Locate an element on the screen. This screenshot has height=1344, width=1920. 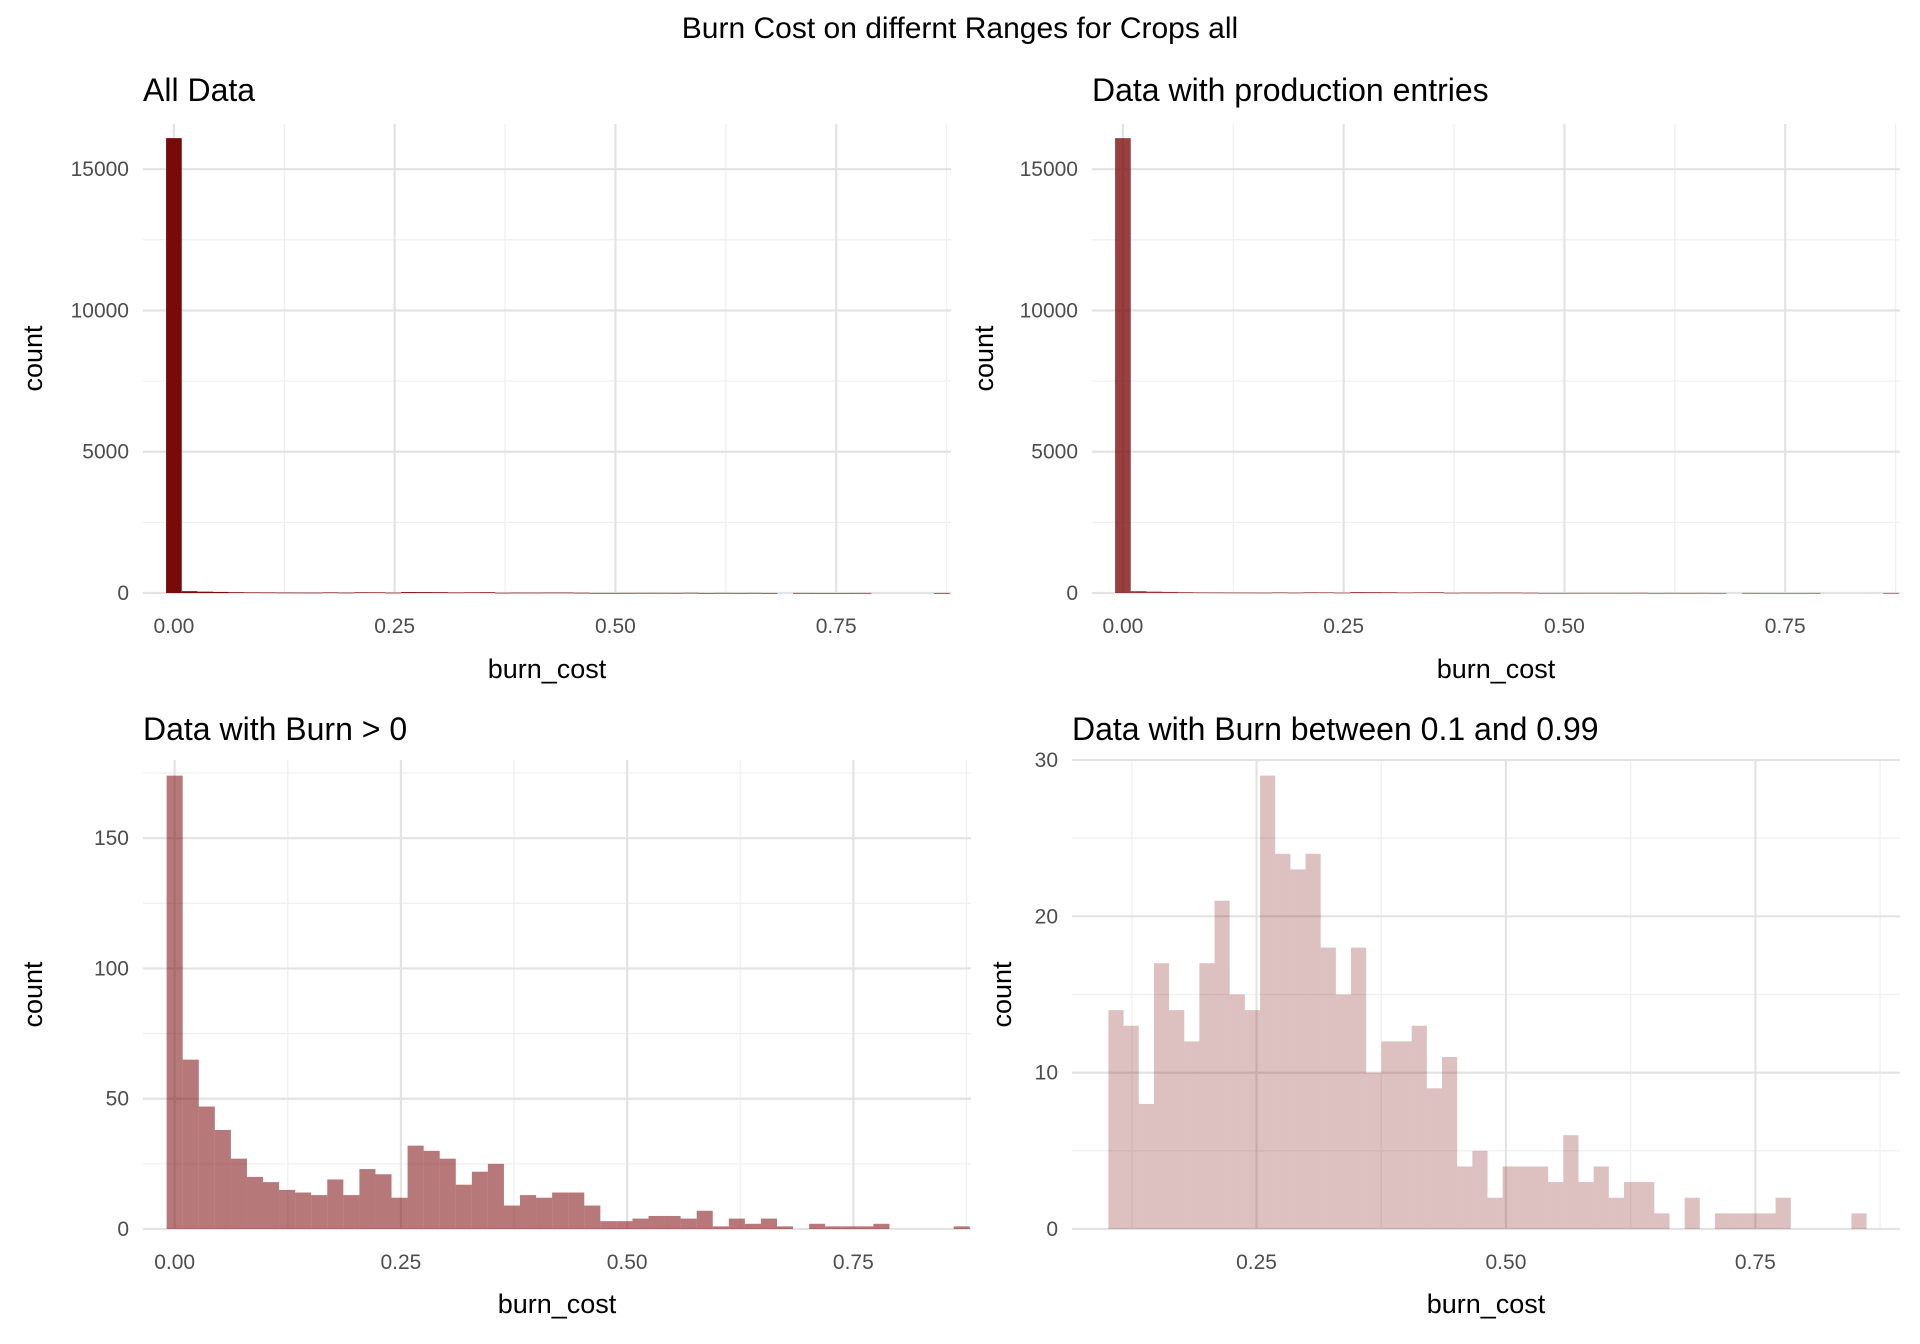
panel-title: All Data is located at coordinates (199, 90).